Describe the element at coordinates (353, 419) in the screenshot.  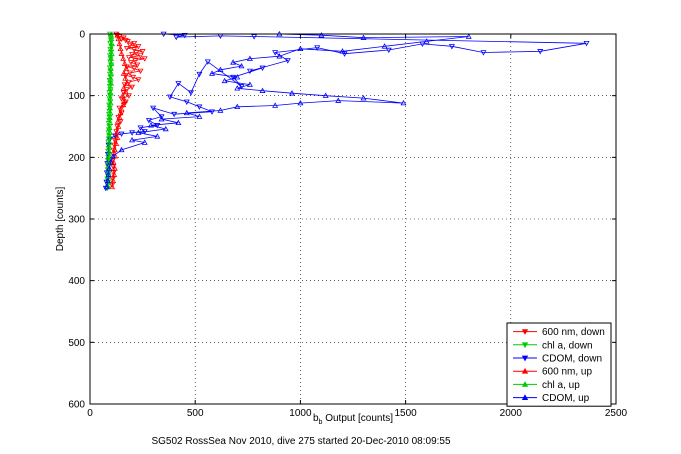
I see `x-axis-label: bb Output [counts]` at that location.